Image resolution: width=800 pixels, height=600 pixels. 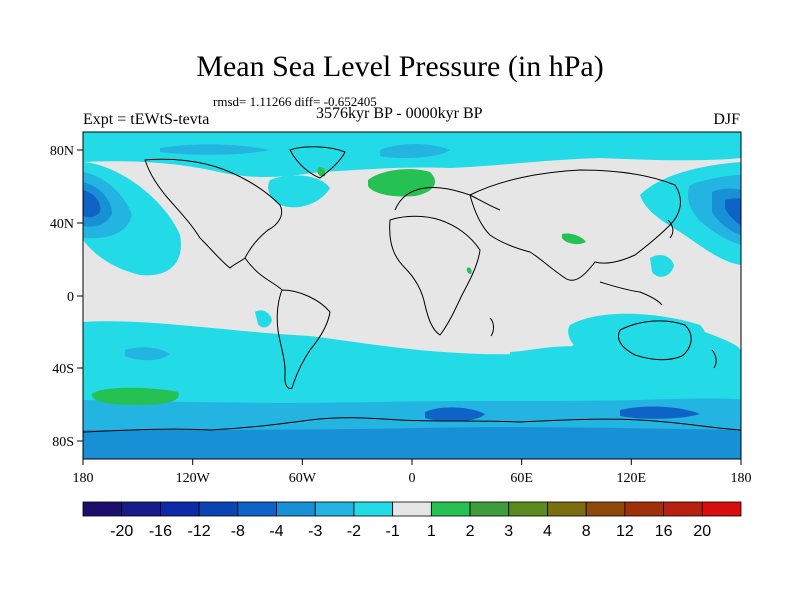 What do you see at coordinates (521, 478) in the screenshot?
I see `x-tick-label: 60E` at bounding box center [521, 478].